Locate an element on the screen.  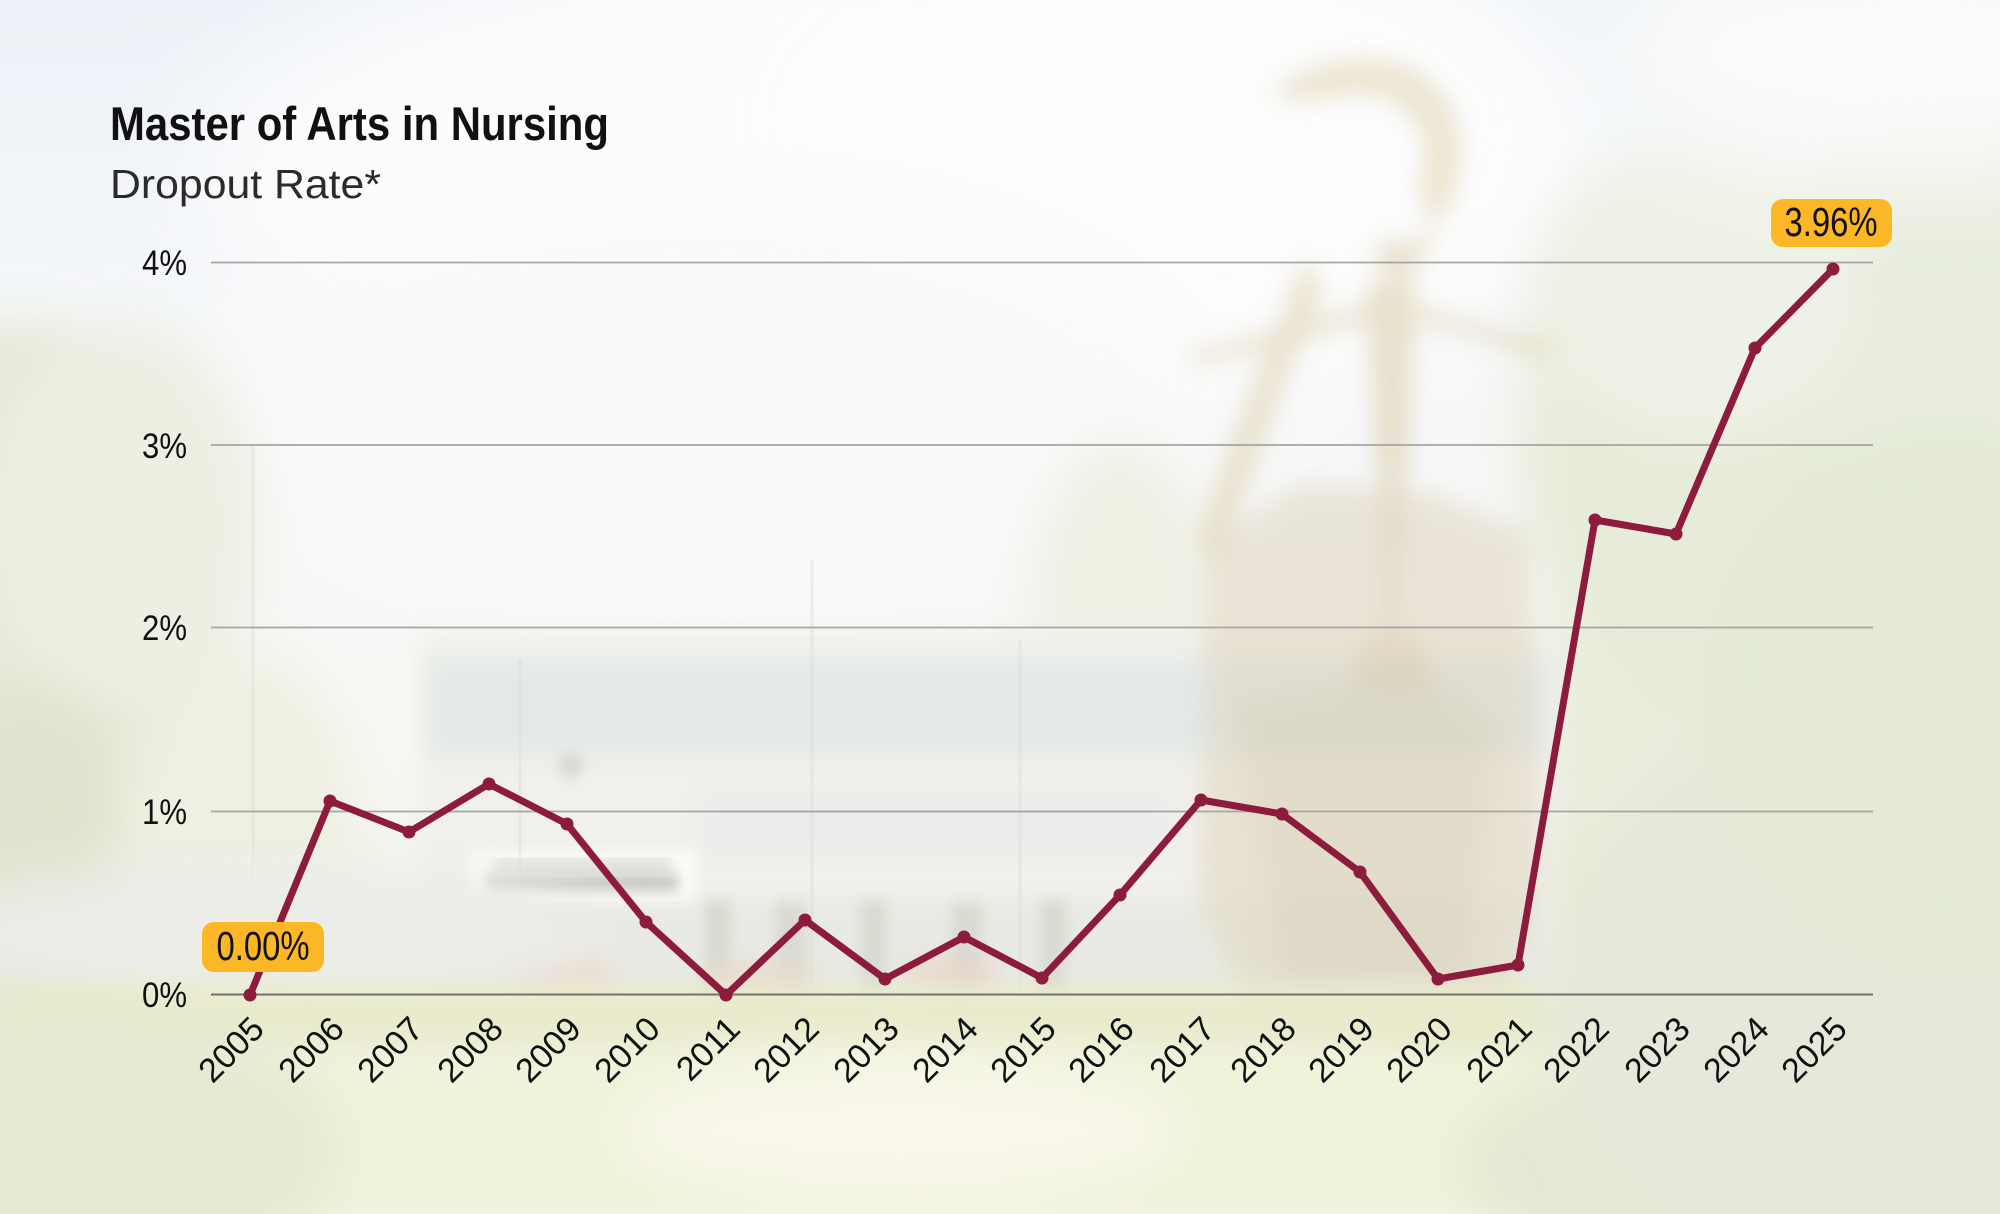
svg-text: 3% is located at coordinates (164, 446).